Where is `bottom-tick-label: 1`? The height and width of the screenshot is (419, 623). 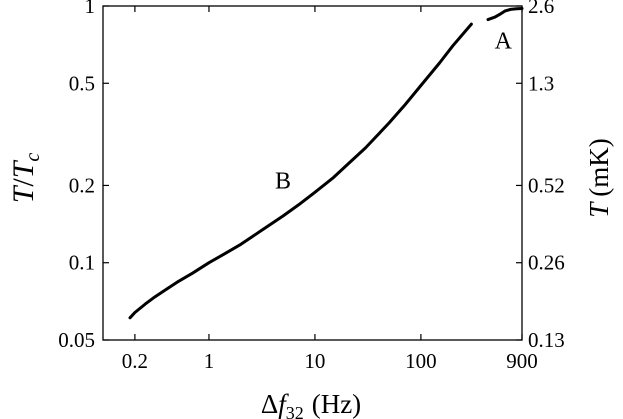 bottom-tick-label: 1 is located at coordinates (209, 361).